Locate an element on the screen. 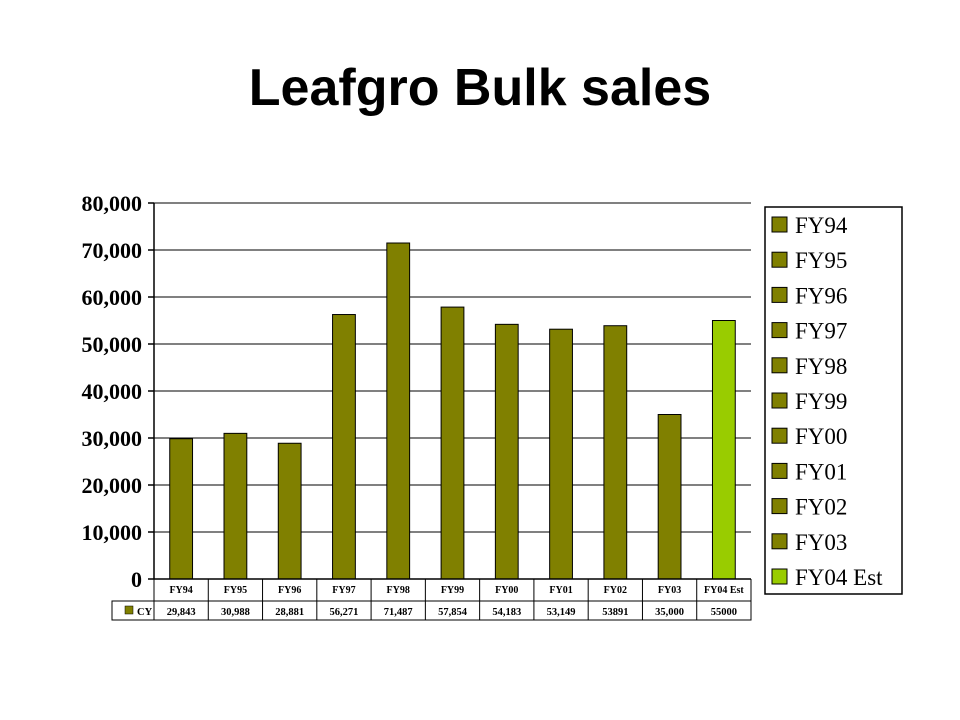 This screenshot has height=720, width=960. table-cell: 53,149 is located at coordinates (561, 612).